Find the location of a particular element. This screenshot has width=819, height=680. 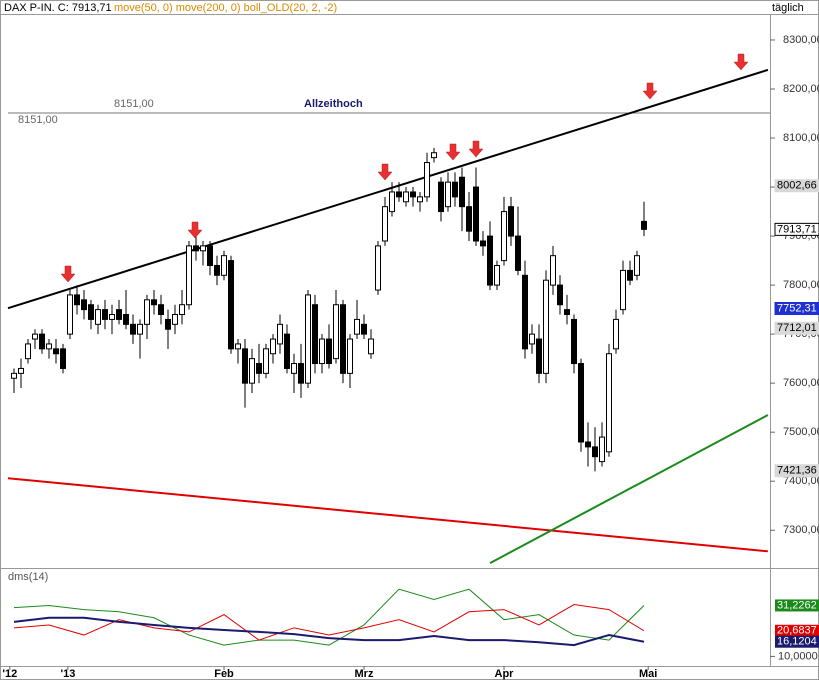

indicator-value-label: 16,1204 is located at coordinates (797, 642).